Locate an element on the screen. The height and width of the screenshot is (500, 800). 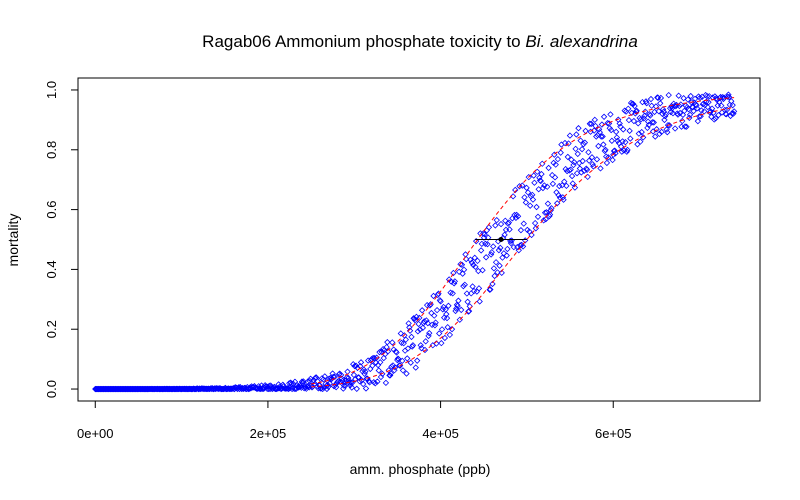
y-tick-label: 1.0 is located at coordinates (51, 90).